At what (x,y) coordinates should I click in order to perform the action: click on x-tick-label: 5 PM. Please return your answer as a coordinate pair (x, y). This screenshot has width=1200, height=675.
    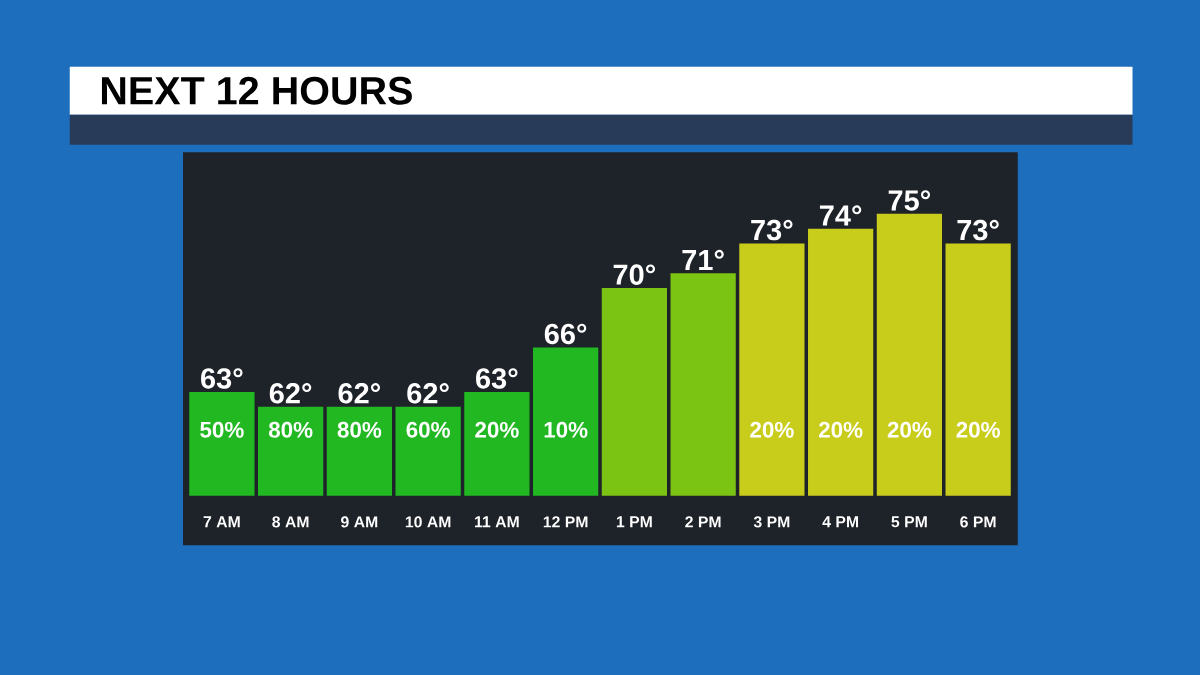
    Looking at the image, I should click on (909, 522).